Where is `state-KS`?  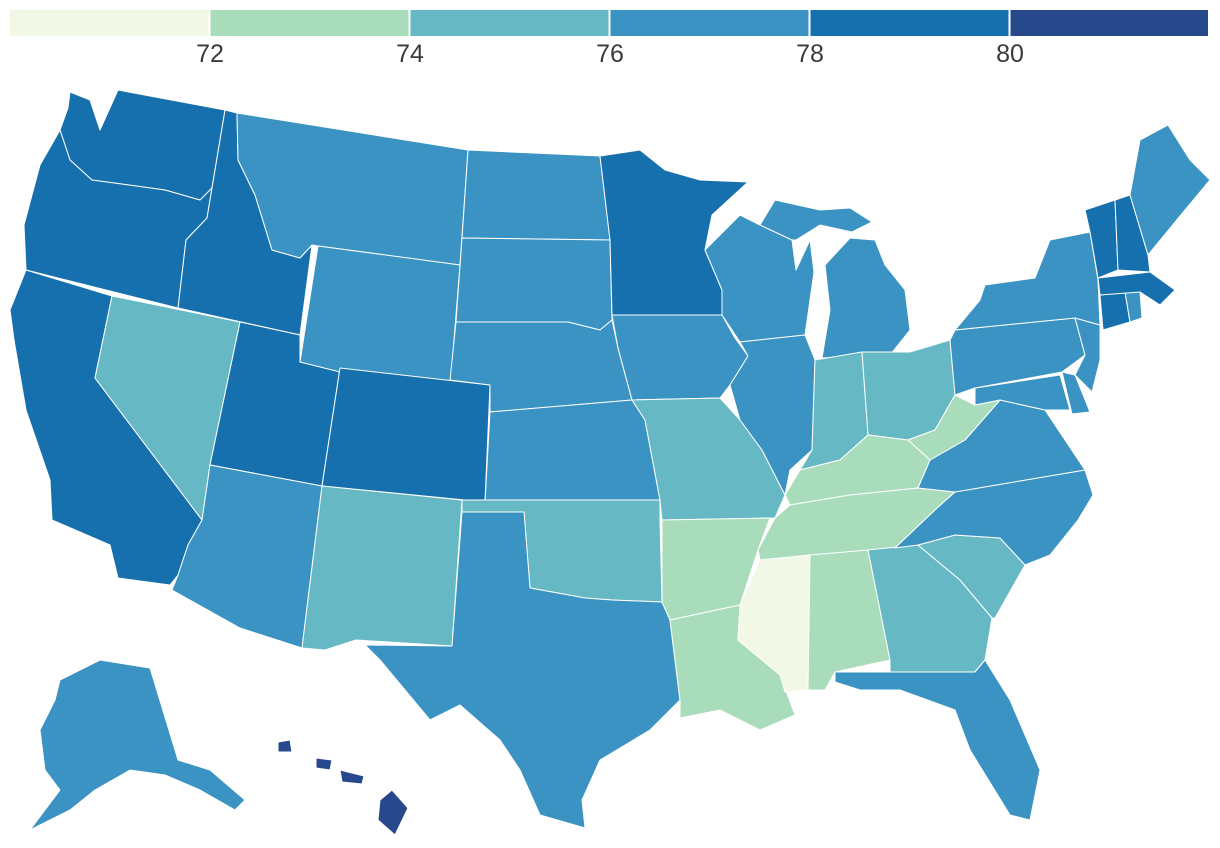 state-KS is located at coordinates (572, 451).